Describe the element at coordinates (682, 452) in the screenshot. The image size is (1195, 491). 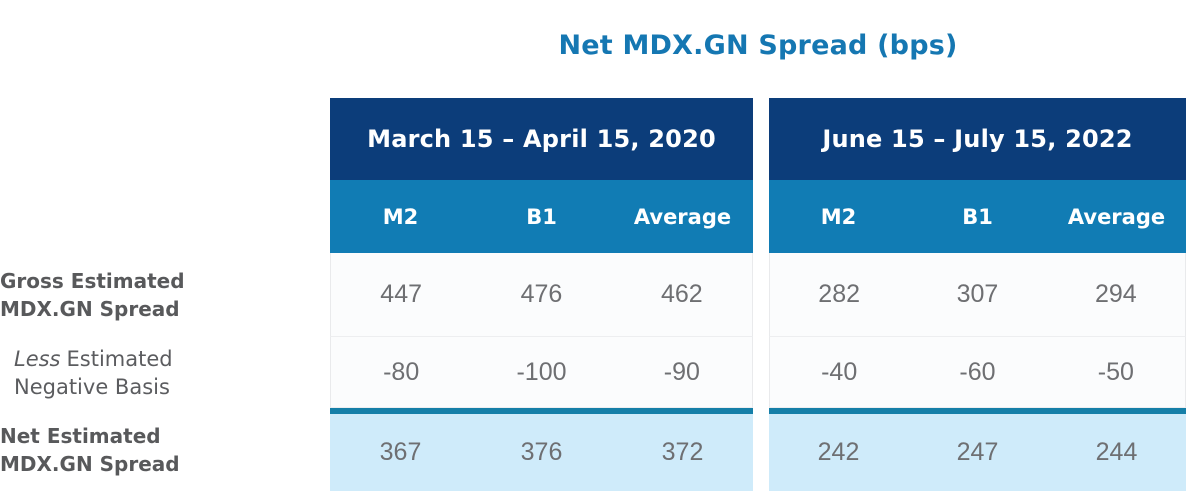
I see `value-cell: 372` at that location.